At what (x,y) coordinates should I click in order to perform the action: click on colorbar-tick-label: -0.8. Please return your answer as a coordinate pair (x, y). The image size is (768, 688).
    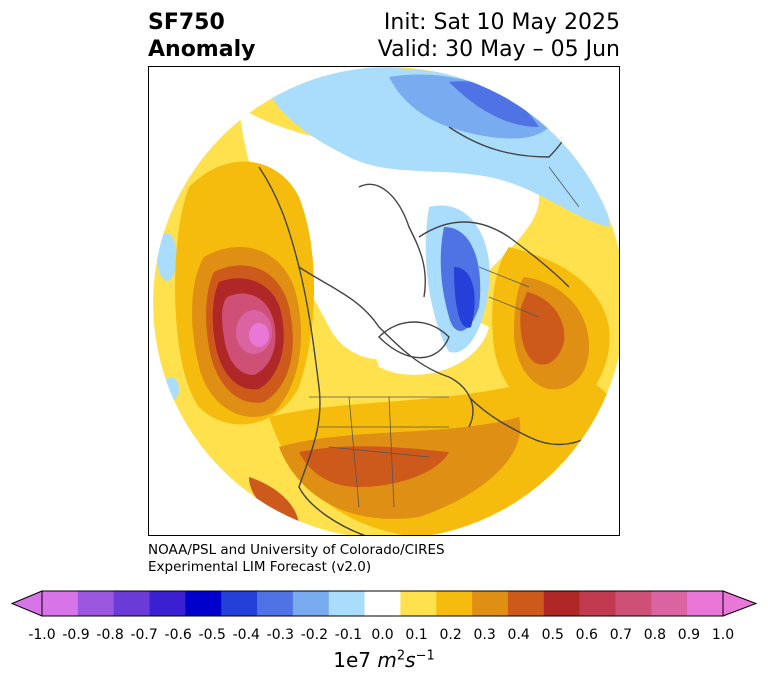
    Looking at the image, I should click on (110, 635).